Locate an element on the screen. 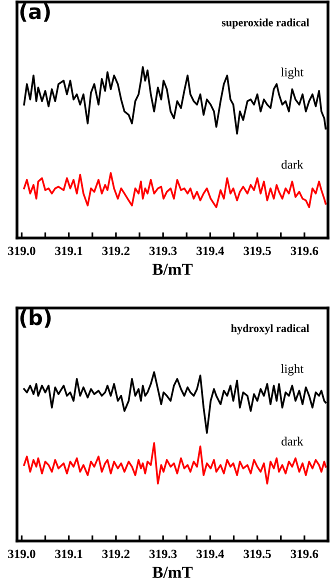 This screenshot has height=586, width=331. chart-subtitle: hydroxyl radical is located at coordinates (270, 329).